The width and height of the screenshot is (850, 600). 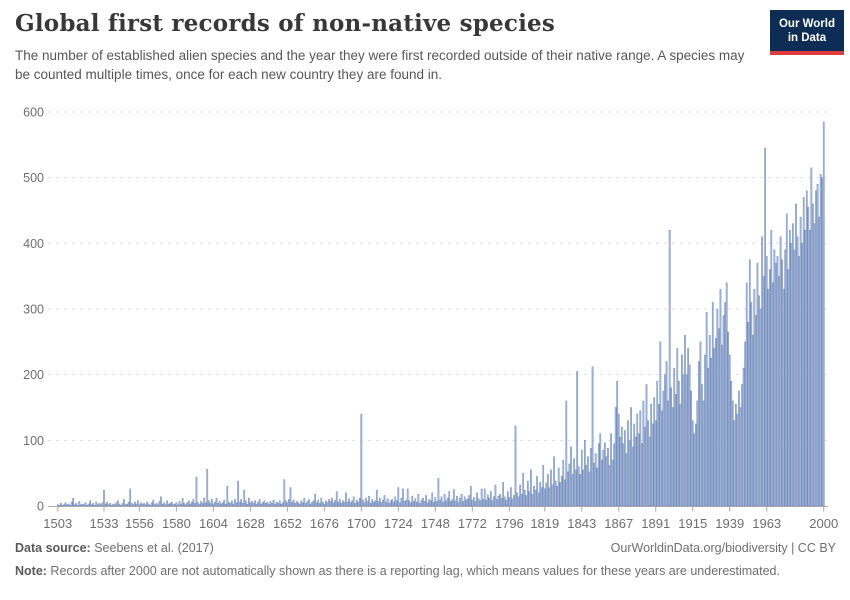 I want to click on bar-year-1981, so click(x=794, y=378).